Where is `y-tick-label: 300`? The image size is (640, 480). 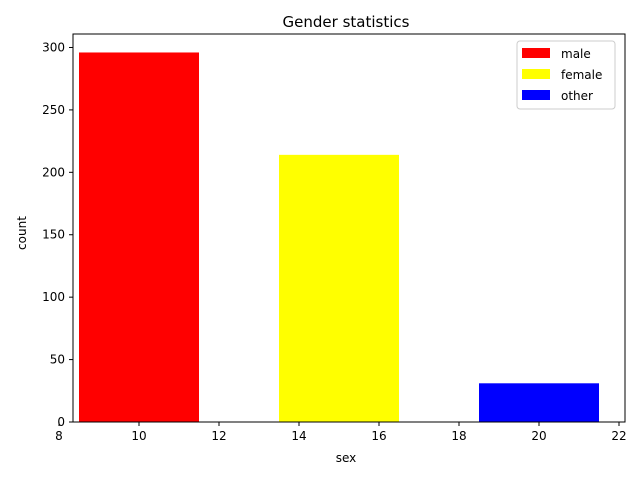 y-tick-label: 300 is located at coordinates (53, 47).